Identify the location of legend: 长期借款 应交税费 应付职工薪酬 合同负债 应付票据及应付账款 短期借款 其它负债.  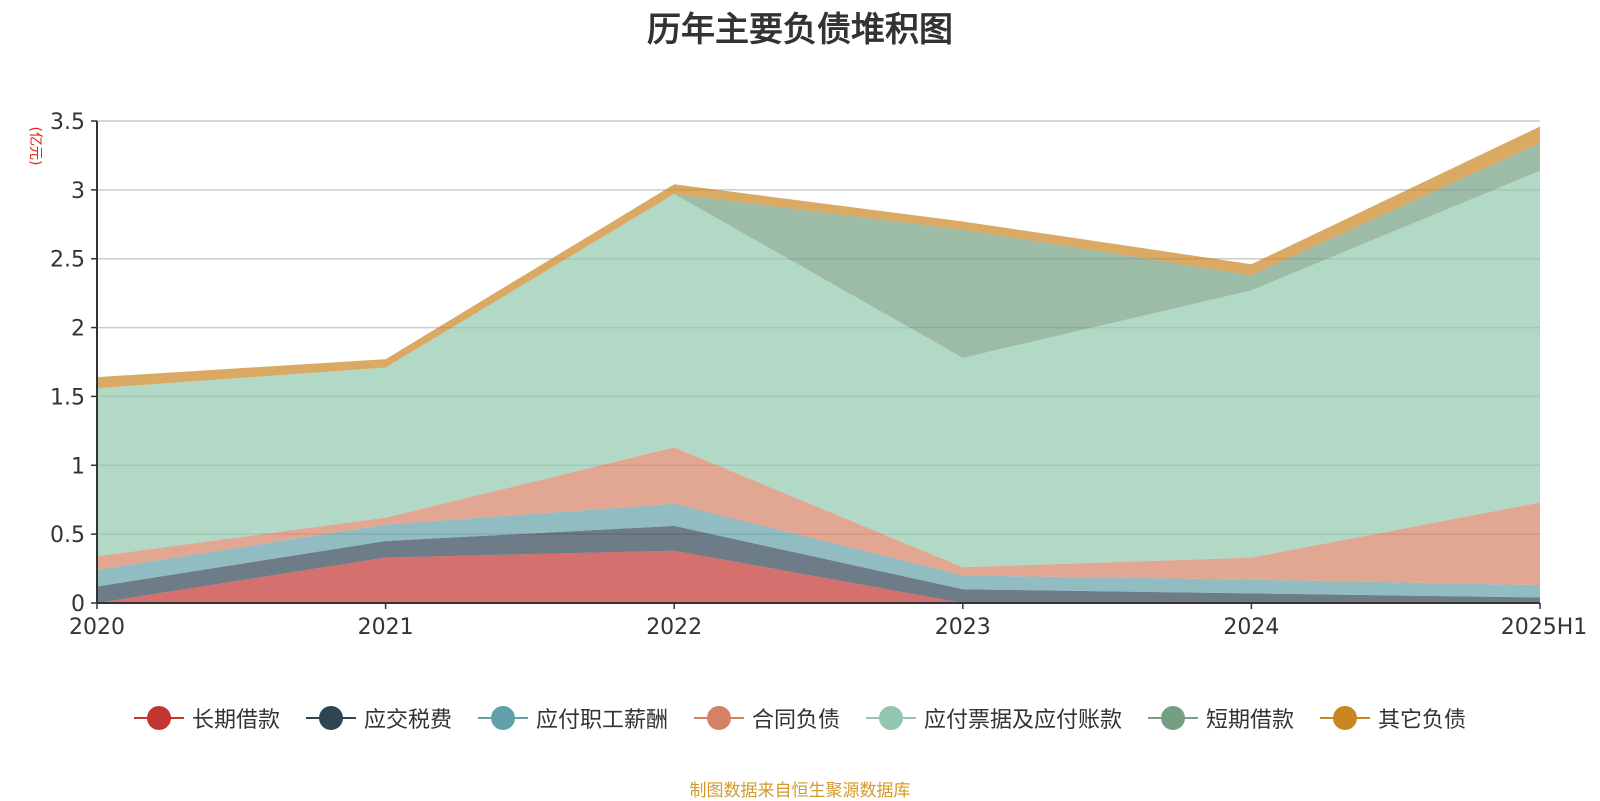
(800, 718).